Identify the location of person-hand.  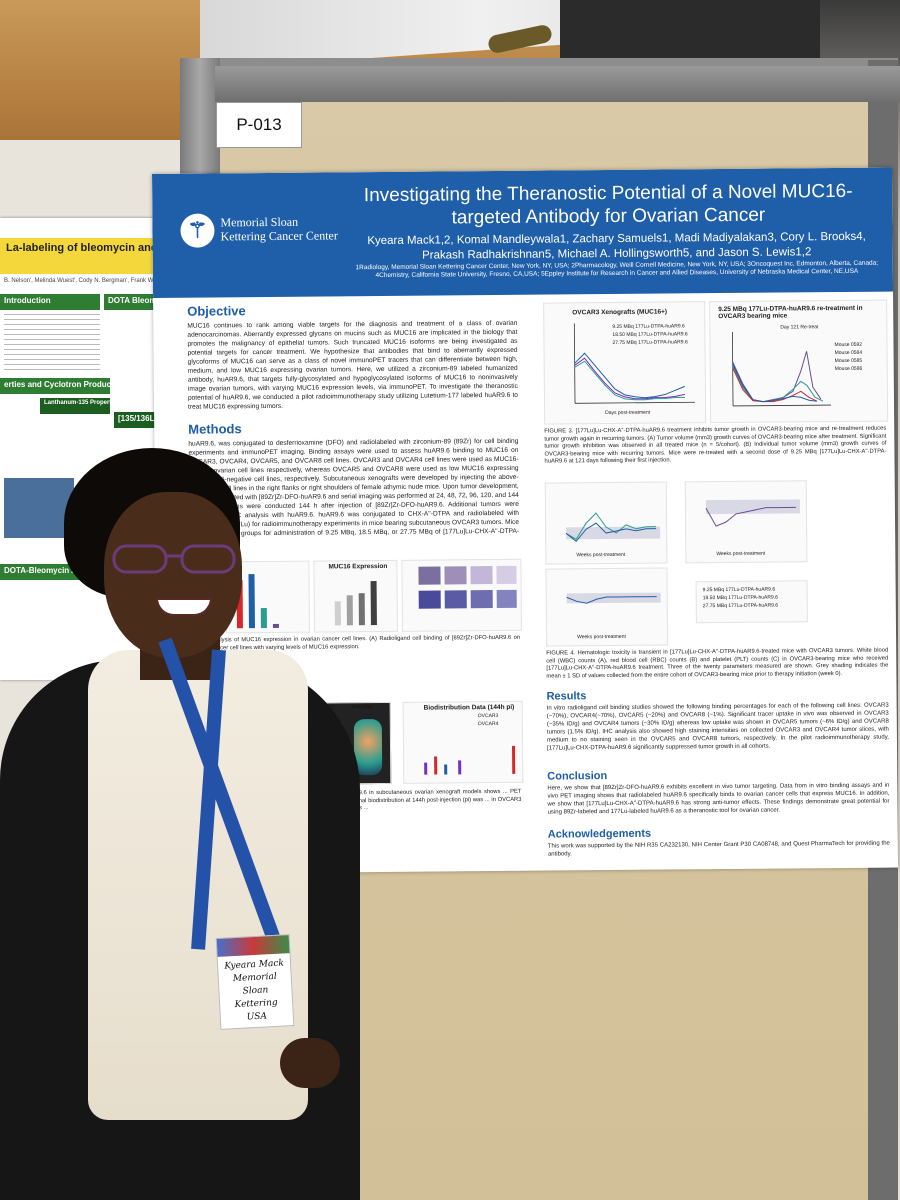
(310, 1063).